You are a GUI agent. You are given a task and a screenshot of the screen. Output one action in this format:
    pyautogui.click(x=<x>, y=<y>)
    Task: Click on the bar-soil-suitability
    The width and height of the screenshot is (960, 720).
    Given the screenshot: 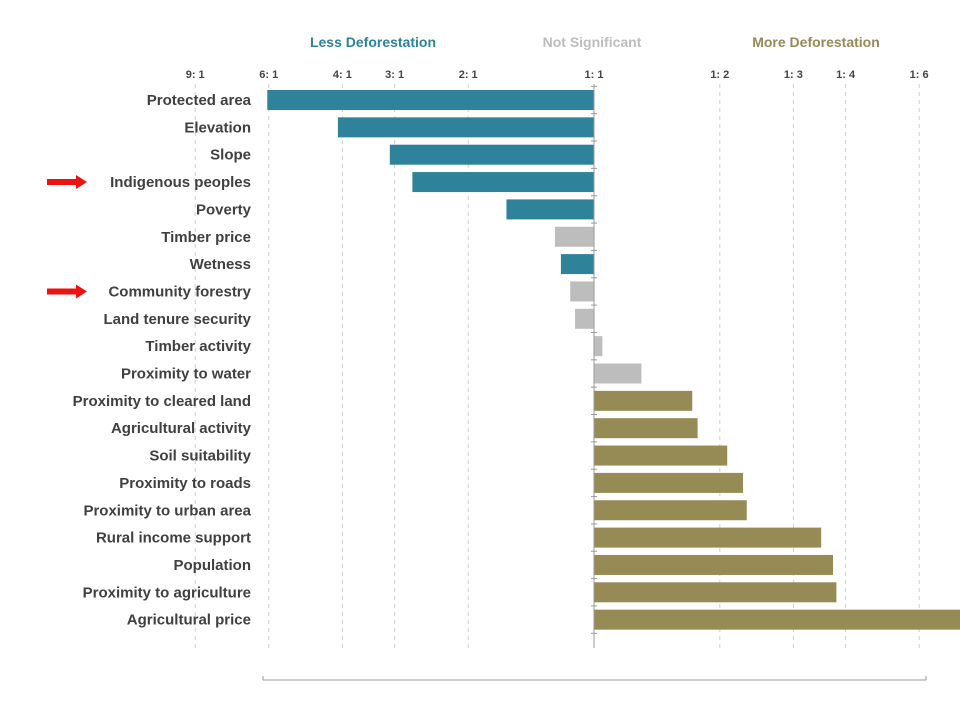 What is the action you would take?
    pyautogui.click(x=661, y=455)
    